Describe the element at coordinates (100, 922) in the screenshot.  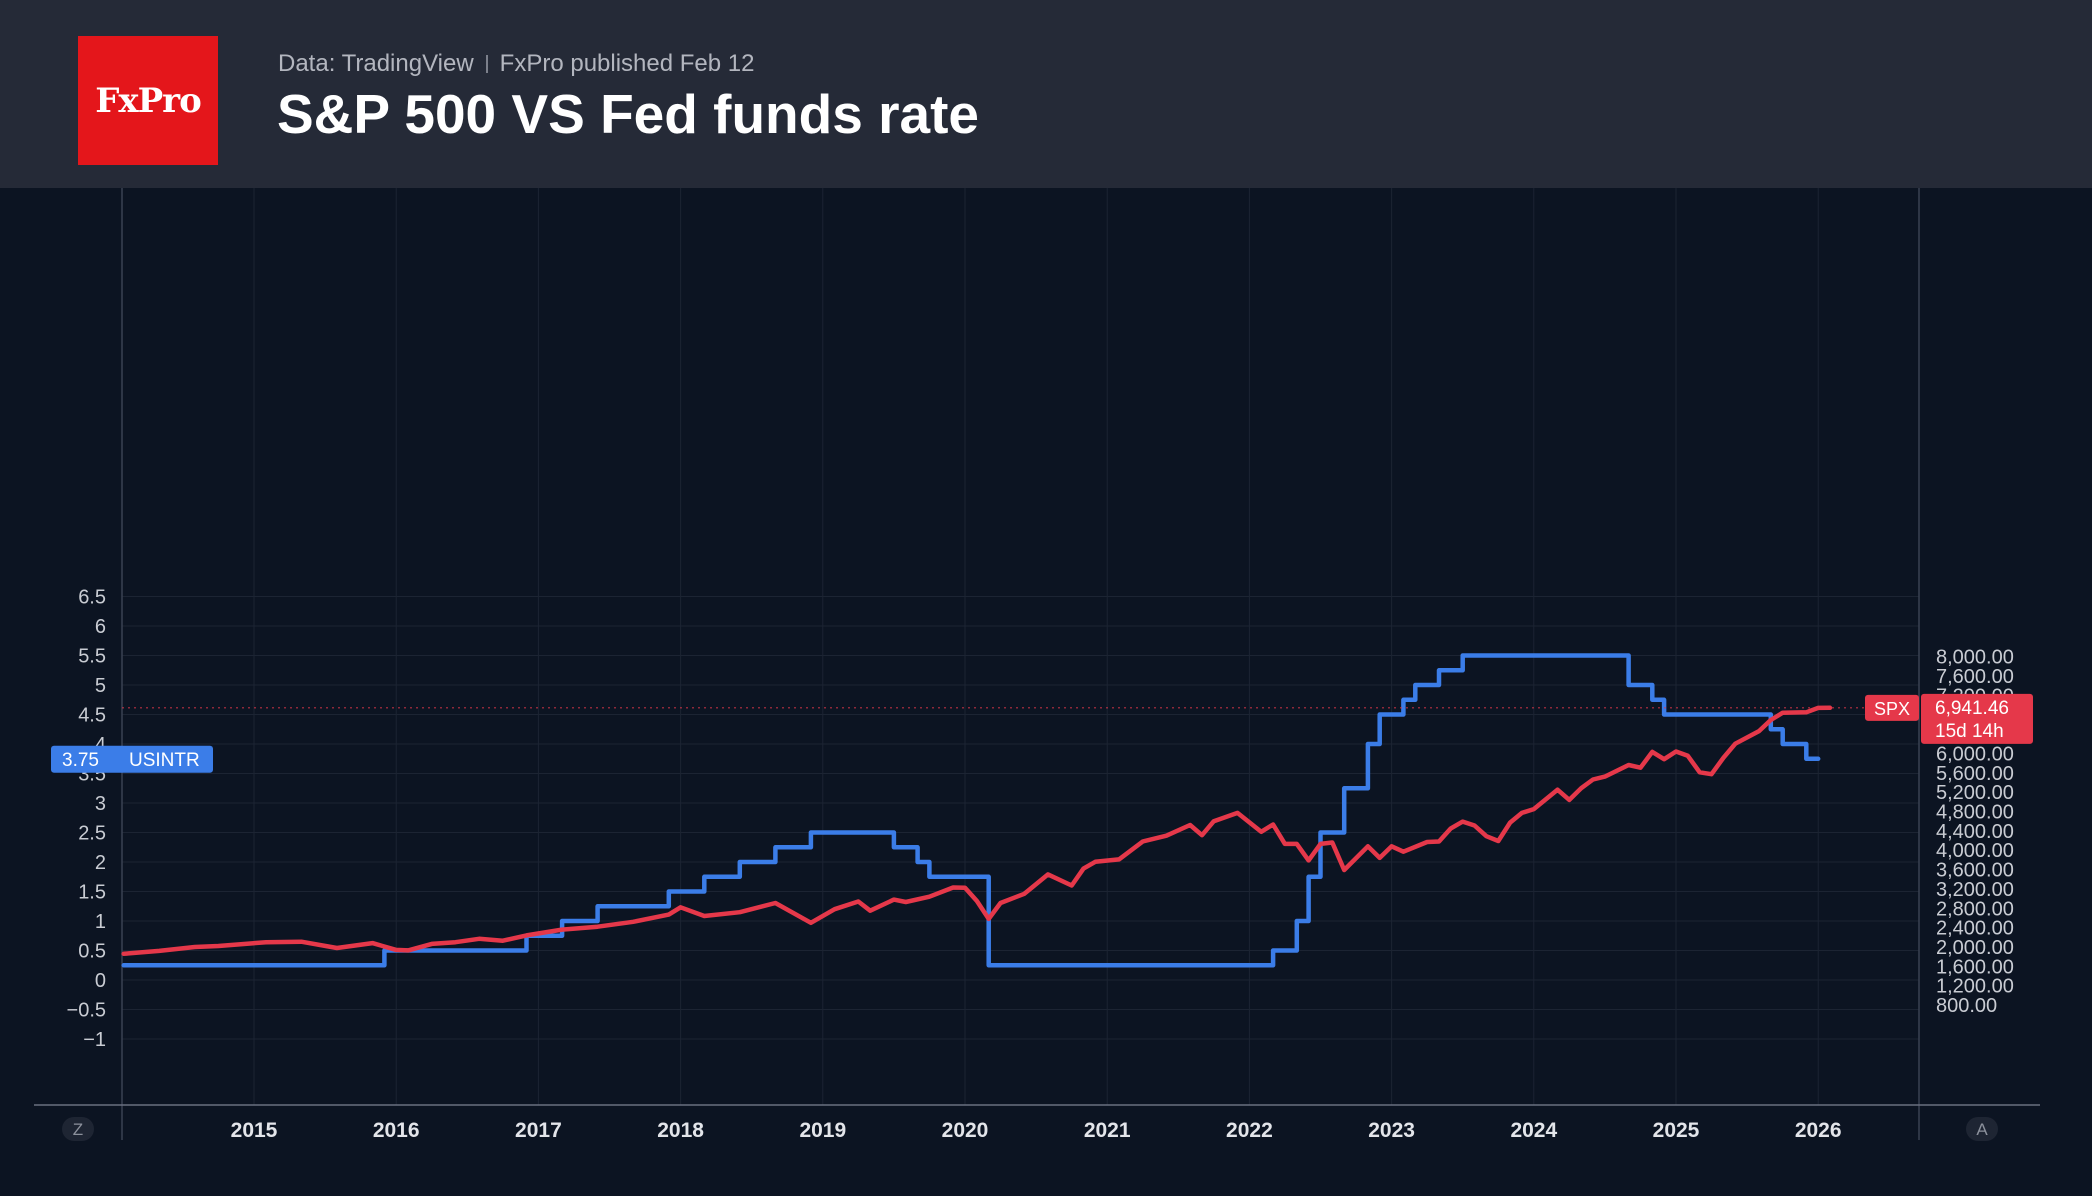
I see `y-left-tick-label: 1` at that location.